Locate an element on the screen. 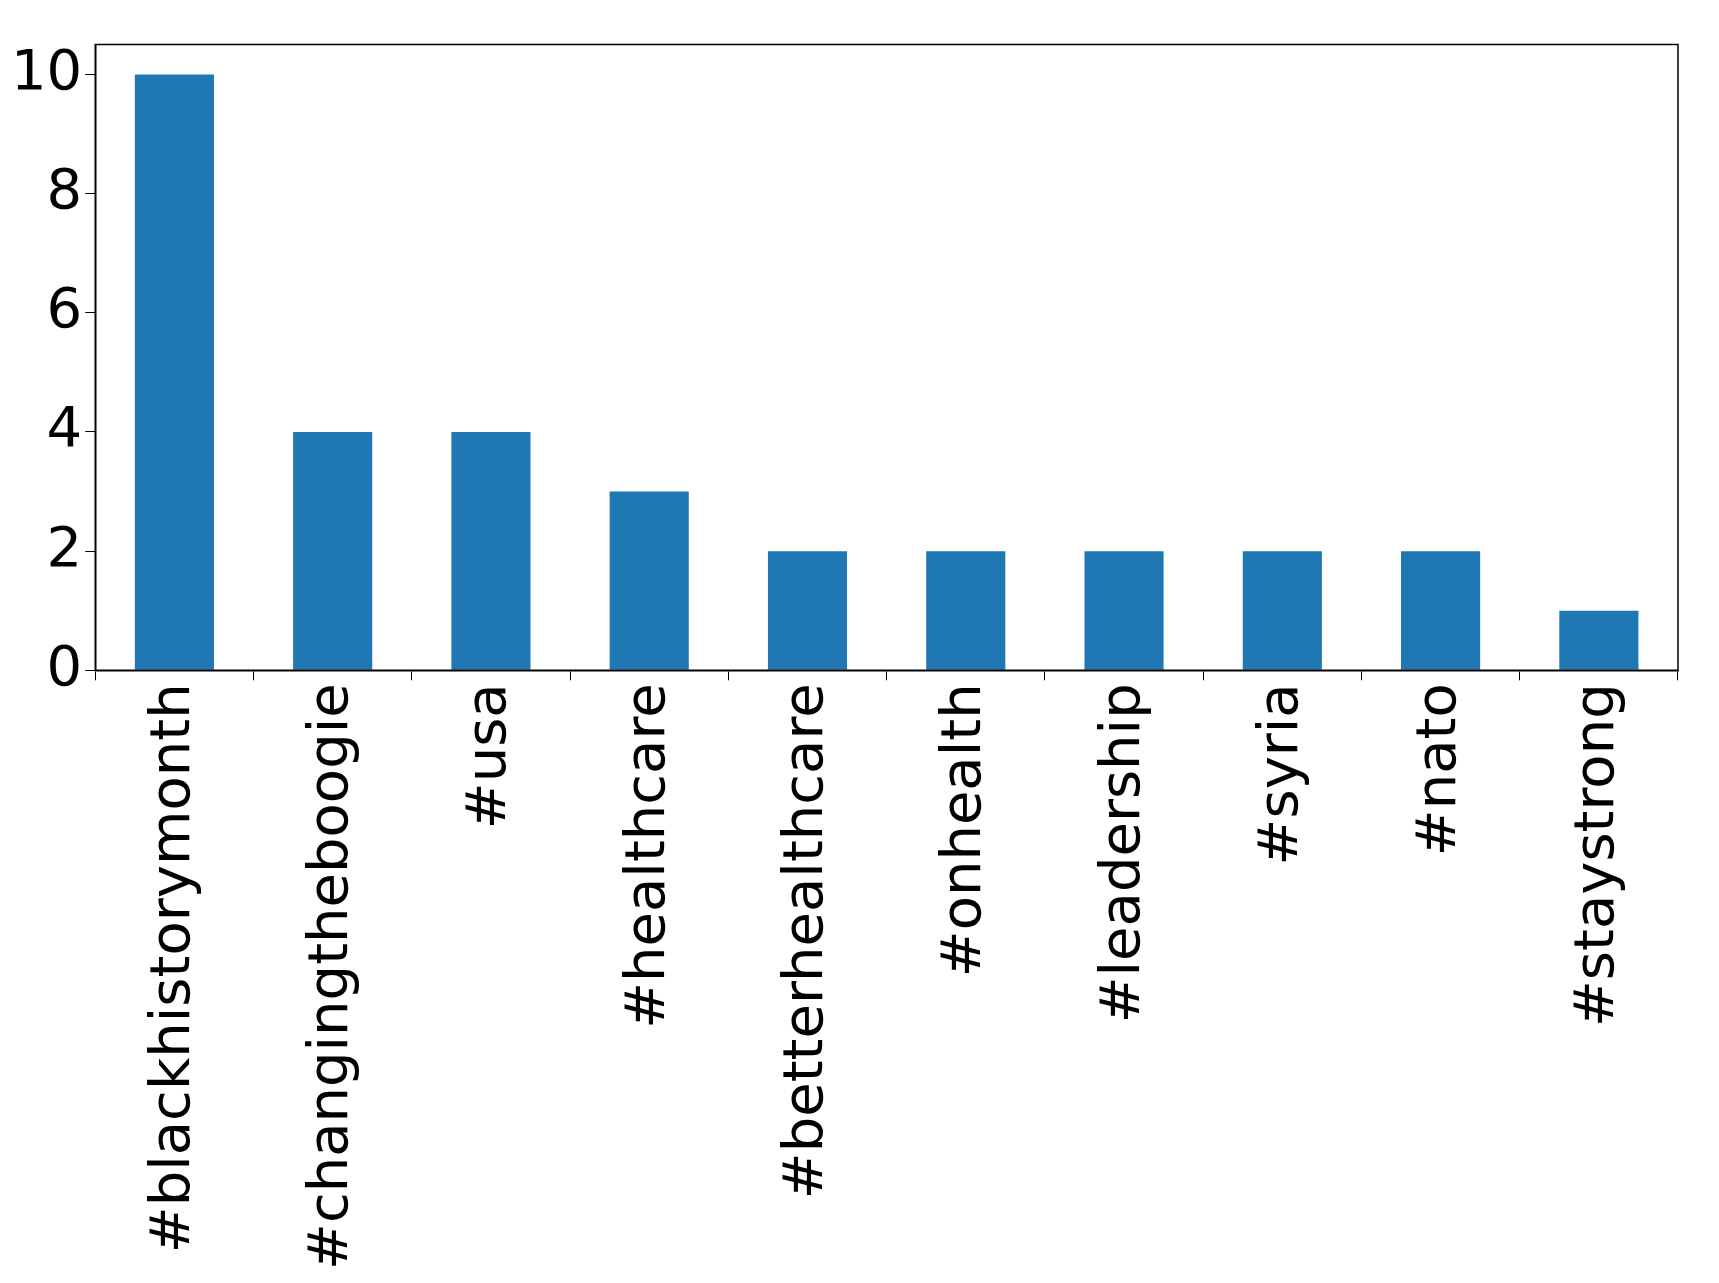 The height and width of the screenshot is (1283, 1719). x-tick-label: #healthcare is located at coordinates (644, 856).